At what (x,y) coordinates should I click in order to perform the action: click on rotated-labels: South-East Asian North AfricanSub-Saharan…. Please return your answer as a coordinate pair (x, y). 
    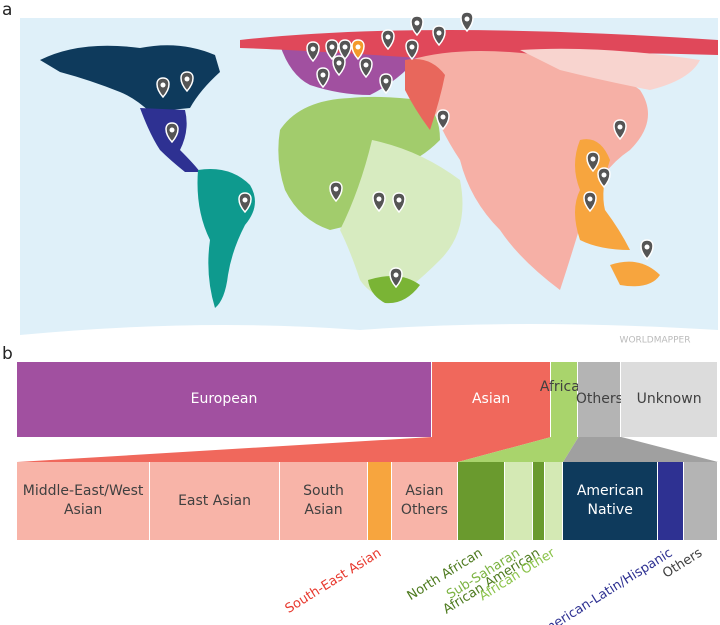
    Looking at the image, I should click on (494, 585).